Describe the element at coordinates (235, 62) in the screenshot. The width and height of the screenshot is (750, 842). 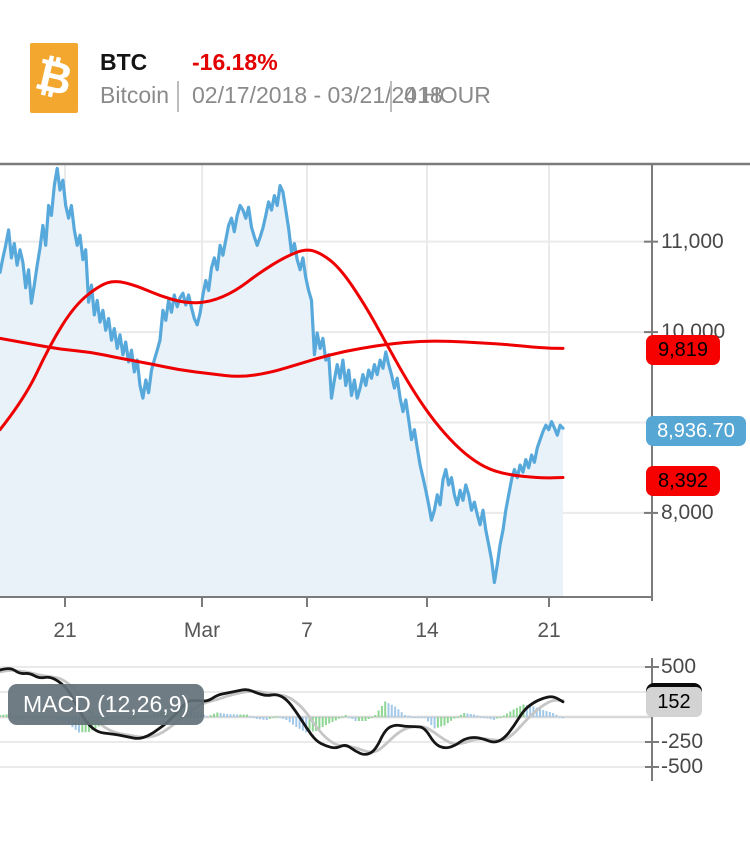
I see `change-percent: -16.18%` at that location.